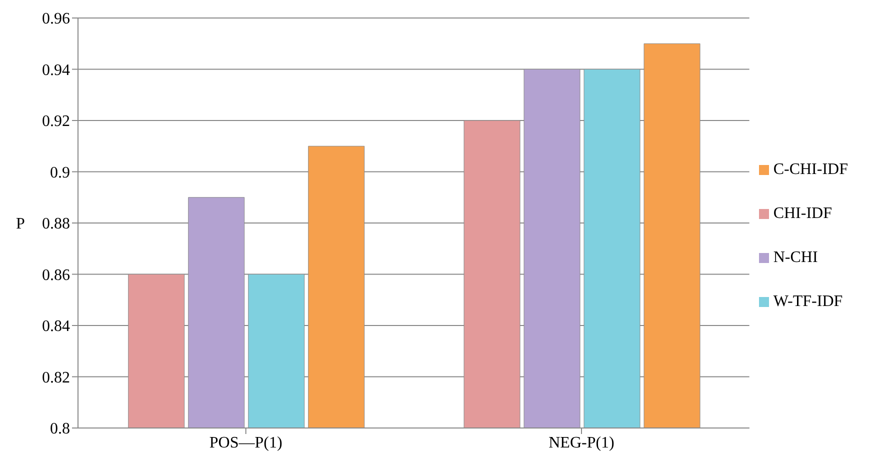  What do you see at coordinates (810, 169) in the screenshot?
I see `legend-label: C-CHI-IDF` at bounding box center [810, 169].